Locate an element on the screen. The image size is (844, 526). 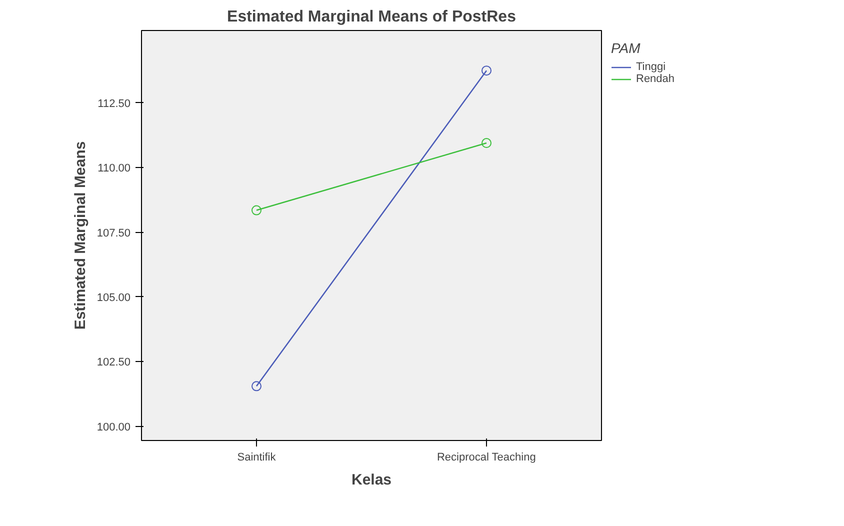
chart-title: Estimated Marginal Means of PostRes is located at coordinates (371, 17).